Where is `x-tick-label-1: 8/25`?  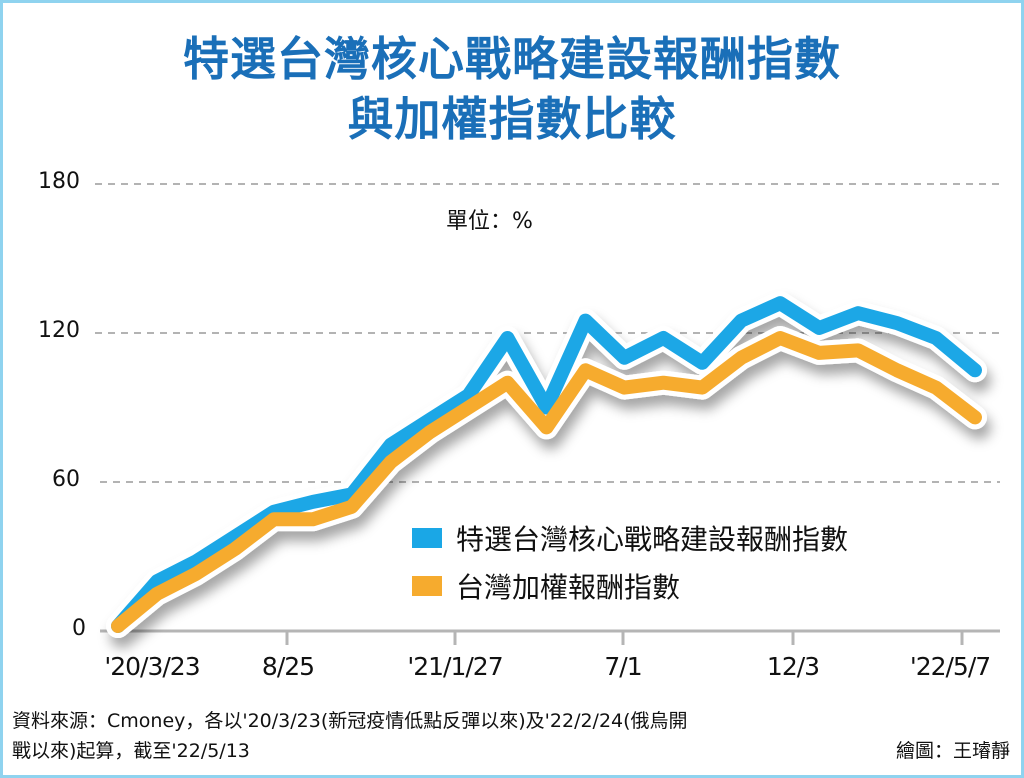
x-tick-label-1: 8/25 is located at coordinates (288, 666).